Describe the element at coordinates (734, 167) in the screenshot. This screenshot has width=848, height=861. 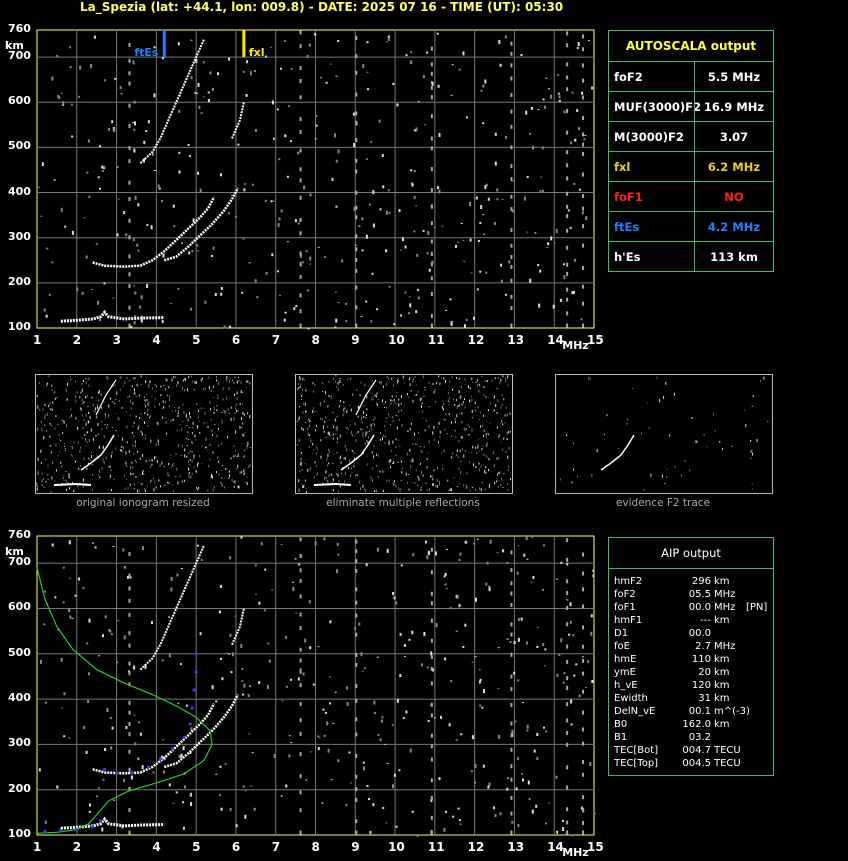
I see `autoscala-value: 6.2 MHz` at that location.